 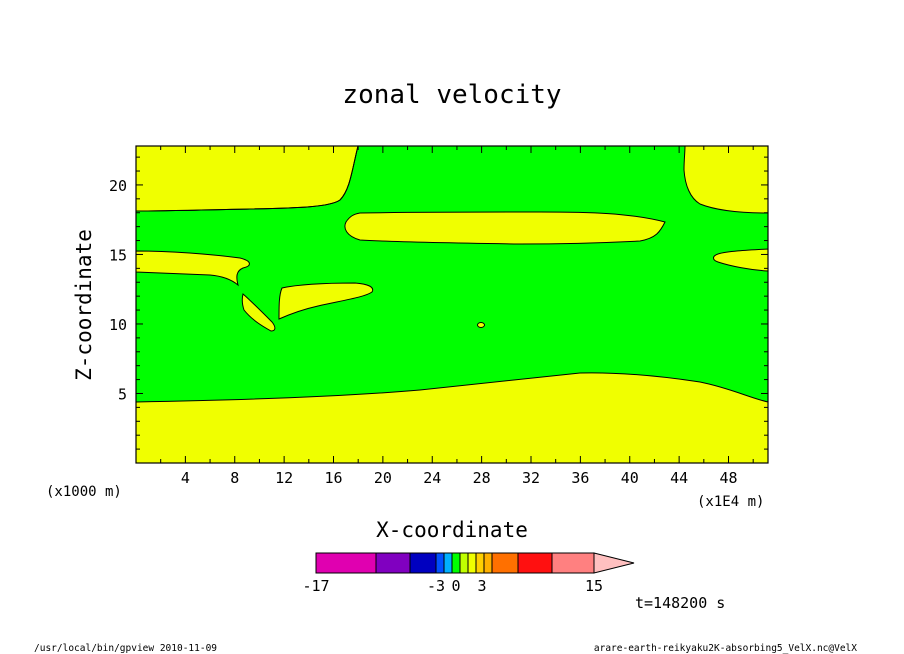 What do you see at coordinates (122, 394) in the screenshot?
I see `y-tick-label-0: 5` at bounding box center [122, 394].